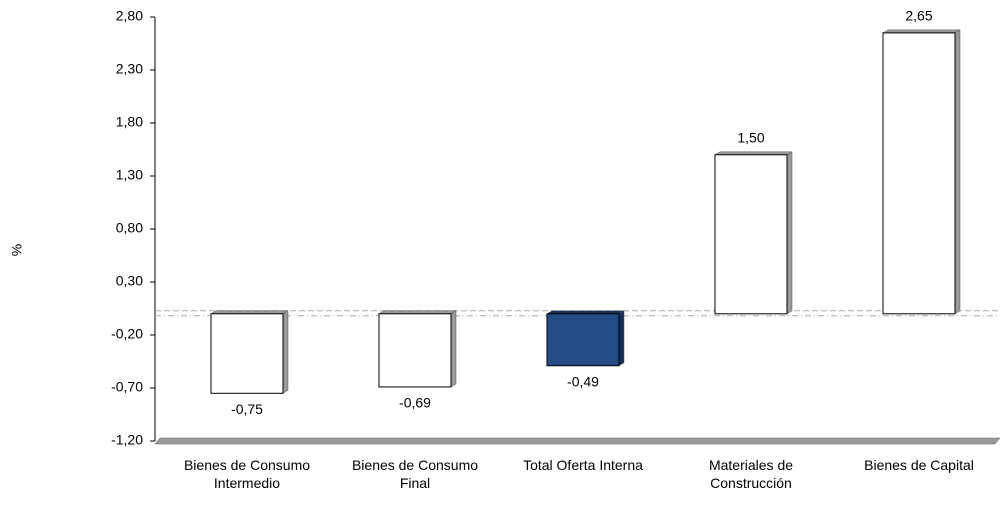 This screenshot has height=515, width=1003. I want to click on y-tick-label: -0,20, so click(127, 334).